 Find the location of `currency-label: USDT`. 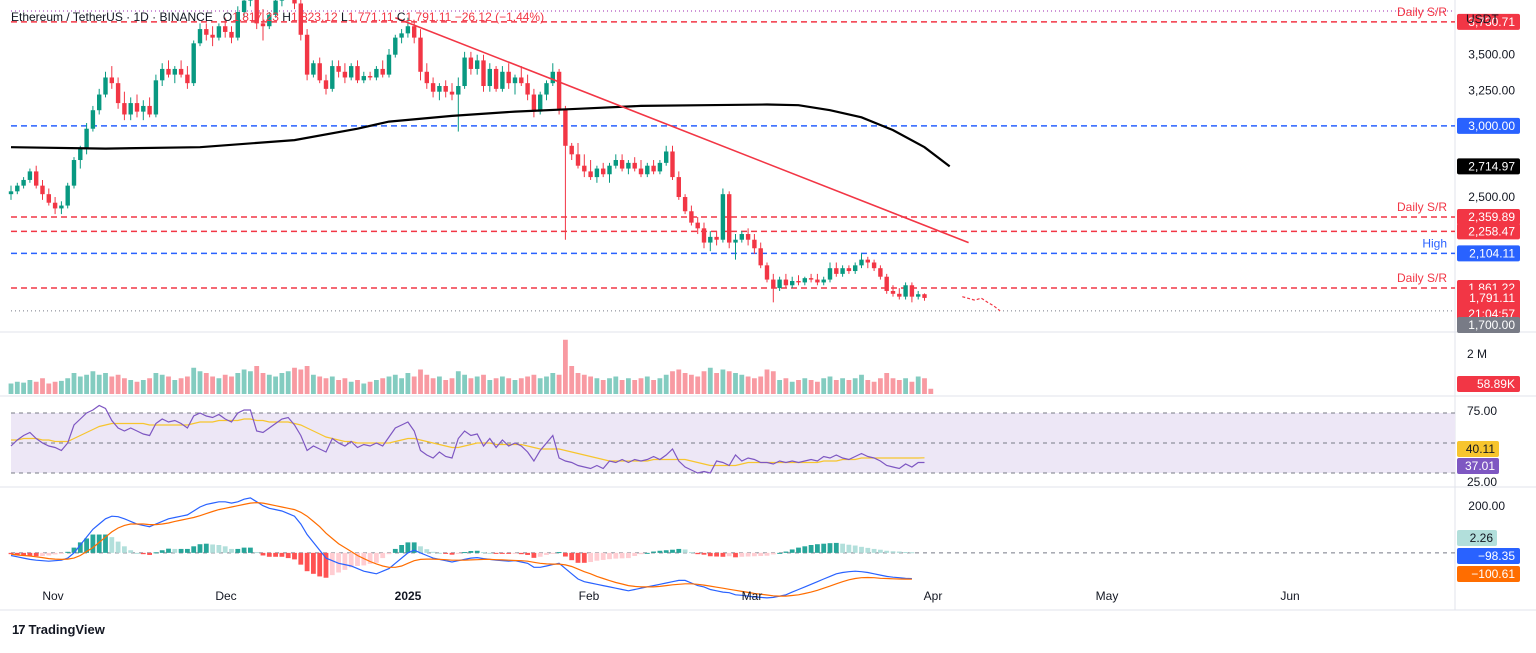

currency-label: USDT is located at coordinates (1482, 19).